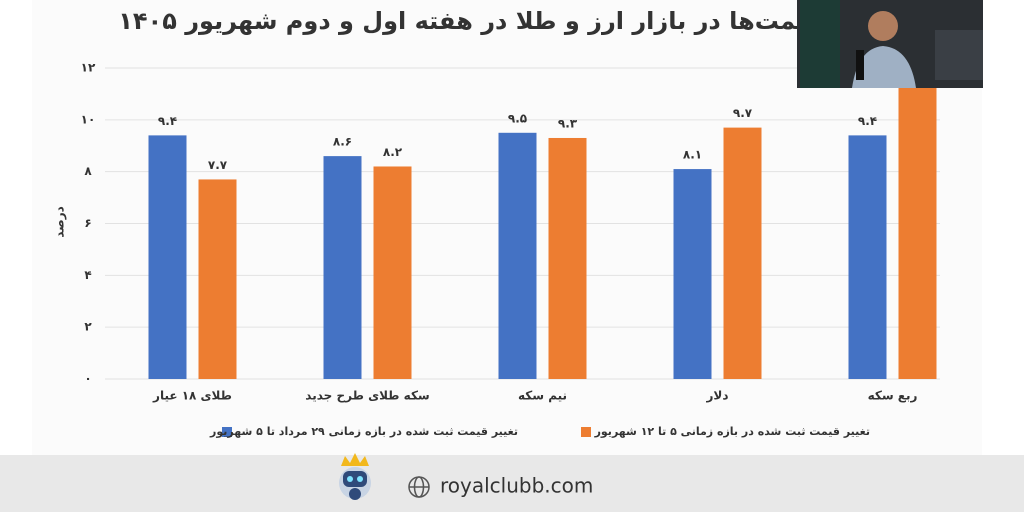 This screenshot has width=1024, height=512. I want to click on value-label: ۸.۲, so click(393, 152).